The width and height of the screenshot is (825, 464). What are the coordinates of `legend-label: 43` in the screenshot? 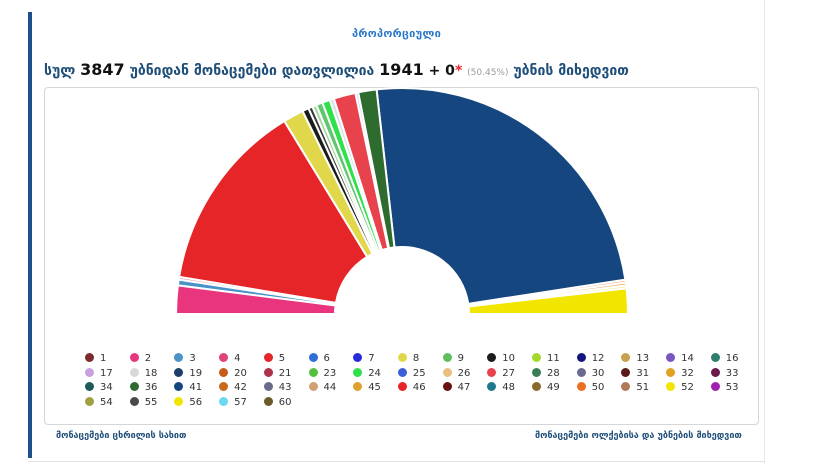 It's located at (285, 387).